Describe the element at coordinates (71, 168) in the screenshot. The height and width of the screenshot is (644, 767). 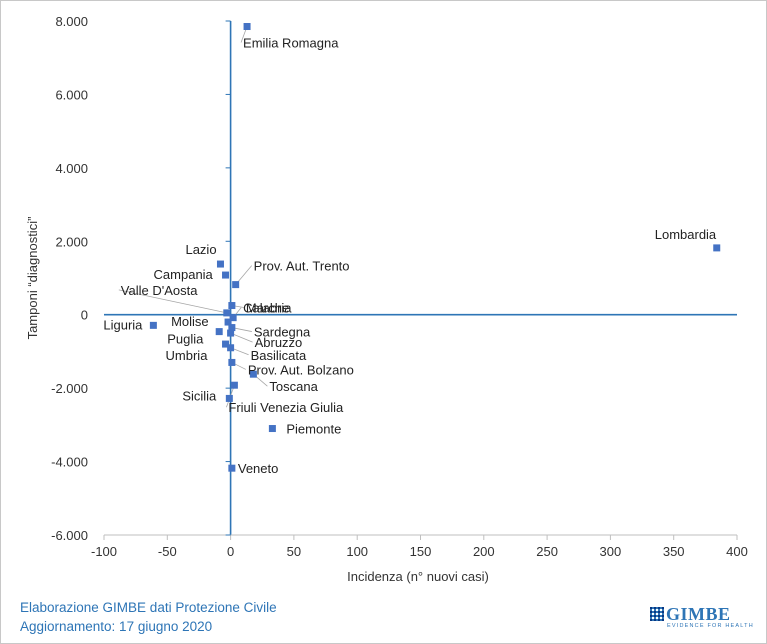
I see `y-tick-label: 4.000` at that location.